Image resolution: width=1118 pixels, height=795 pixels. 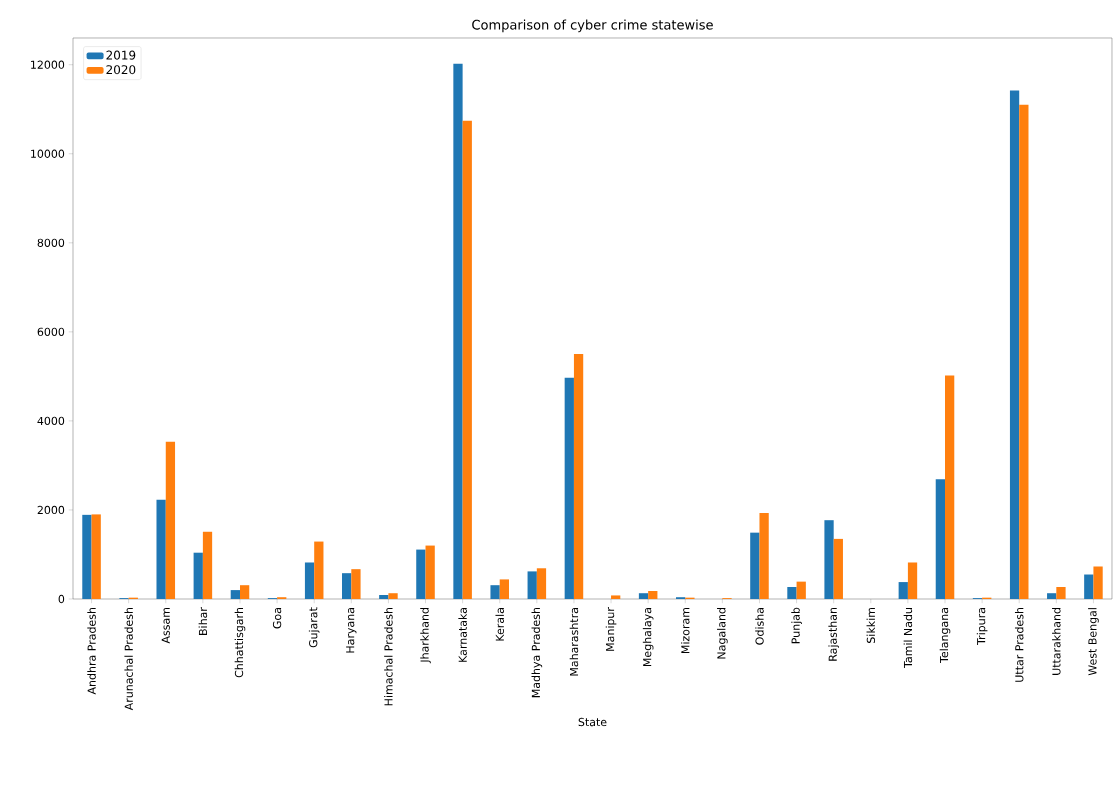 What do you see at coordinates (722, 633) in the screenshot?
I see `x-tick-label: Nagaland` at bounding box center [722, 633].